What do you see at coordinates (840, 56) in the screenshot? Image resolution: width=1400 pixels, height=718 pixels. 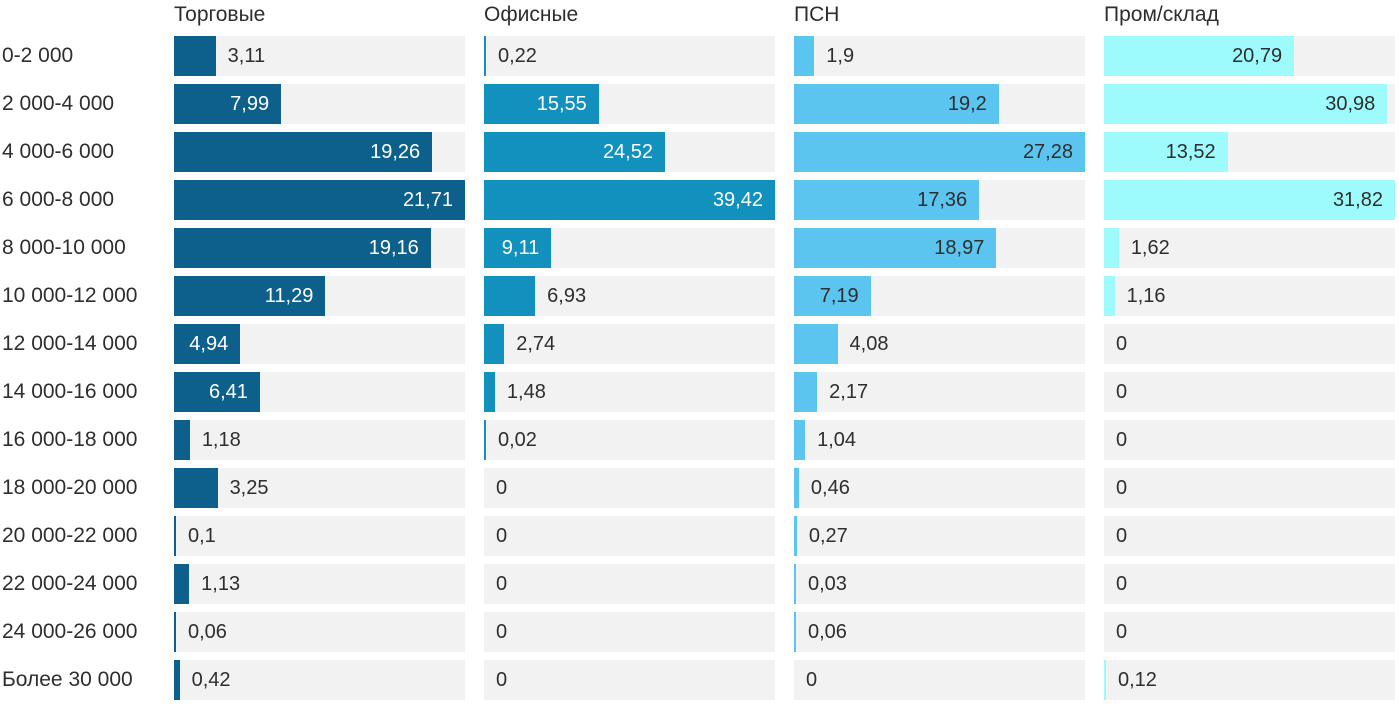 I see `value-label: 1,9` at bounding box center [840, 56].